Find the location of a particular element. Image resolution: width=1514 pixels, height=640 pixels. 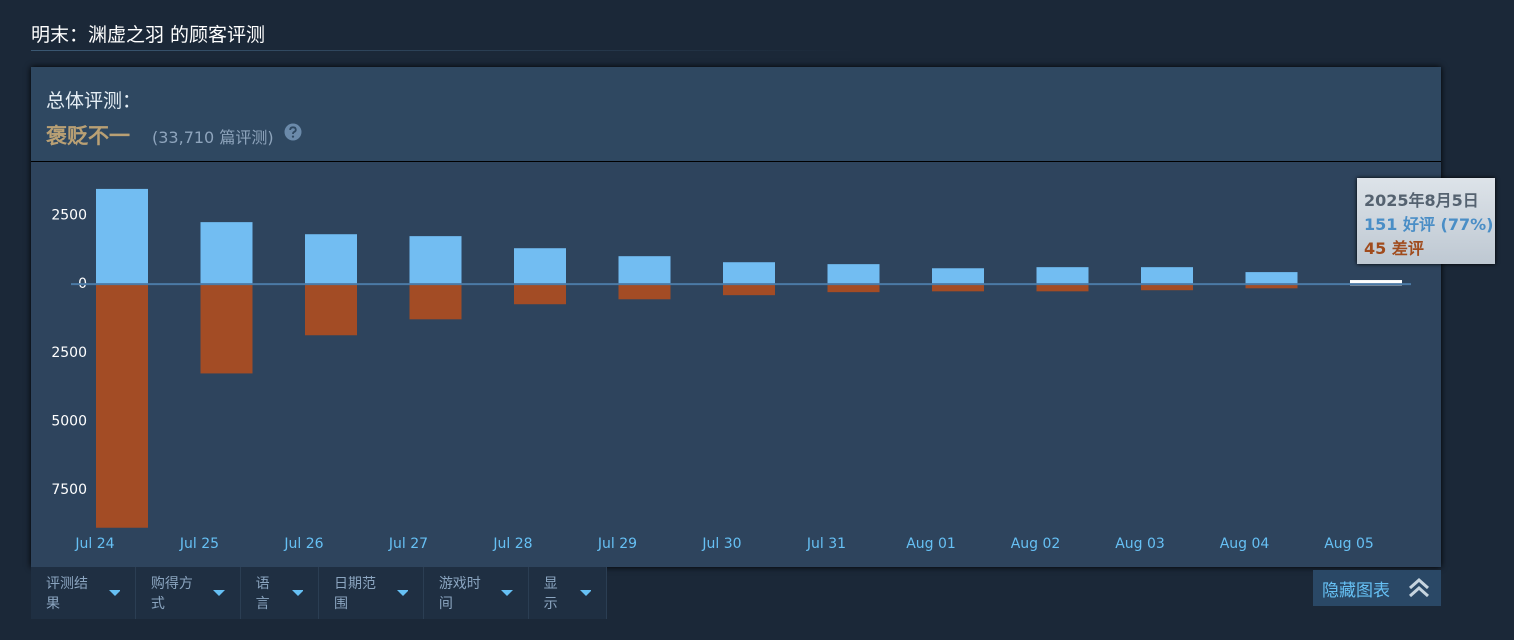

y-tick-label: 5000 is located at coordinates (69, 421).